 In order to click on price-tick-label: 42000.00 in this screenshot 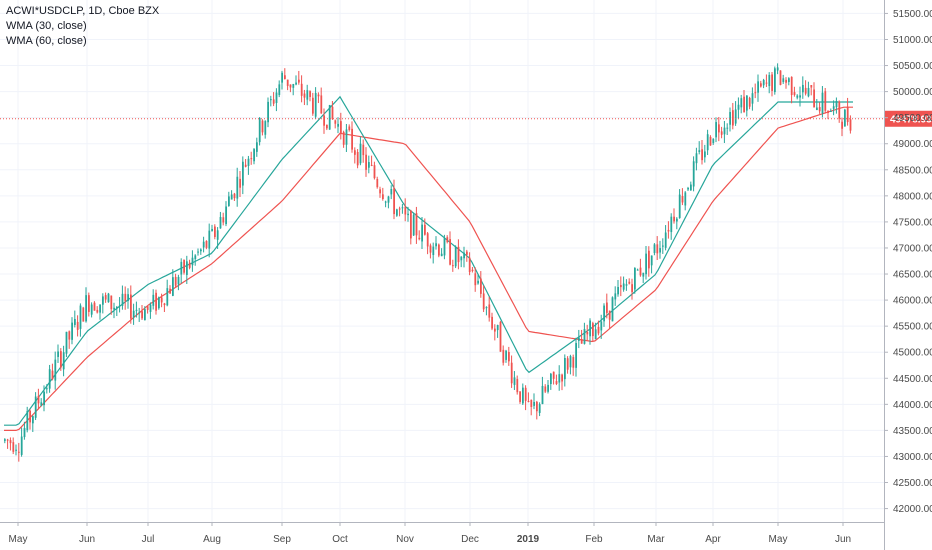, I will do `click(912, 509)`.